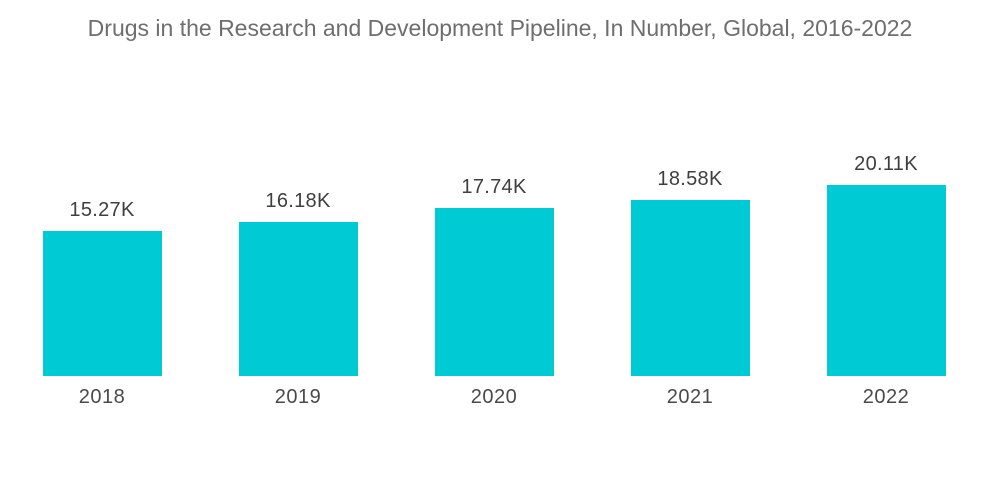  I want to click on bar-2018, so click(102, 303).